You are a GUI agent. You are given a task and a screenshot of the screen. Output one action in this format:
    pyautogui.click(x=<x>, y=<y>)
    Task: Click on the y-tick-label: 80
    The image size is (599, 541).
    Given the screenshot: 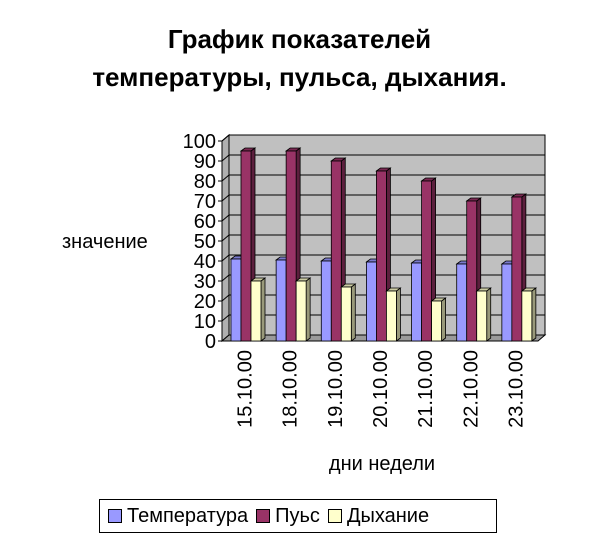 What is the action you would take?
    pyautogui.click(x=205, y=182)
    